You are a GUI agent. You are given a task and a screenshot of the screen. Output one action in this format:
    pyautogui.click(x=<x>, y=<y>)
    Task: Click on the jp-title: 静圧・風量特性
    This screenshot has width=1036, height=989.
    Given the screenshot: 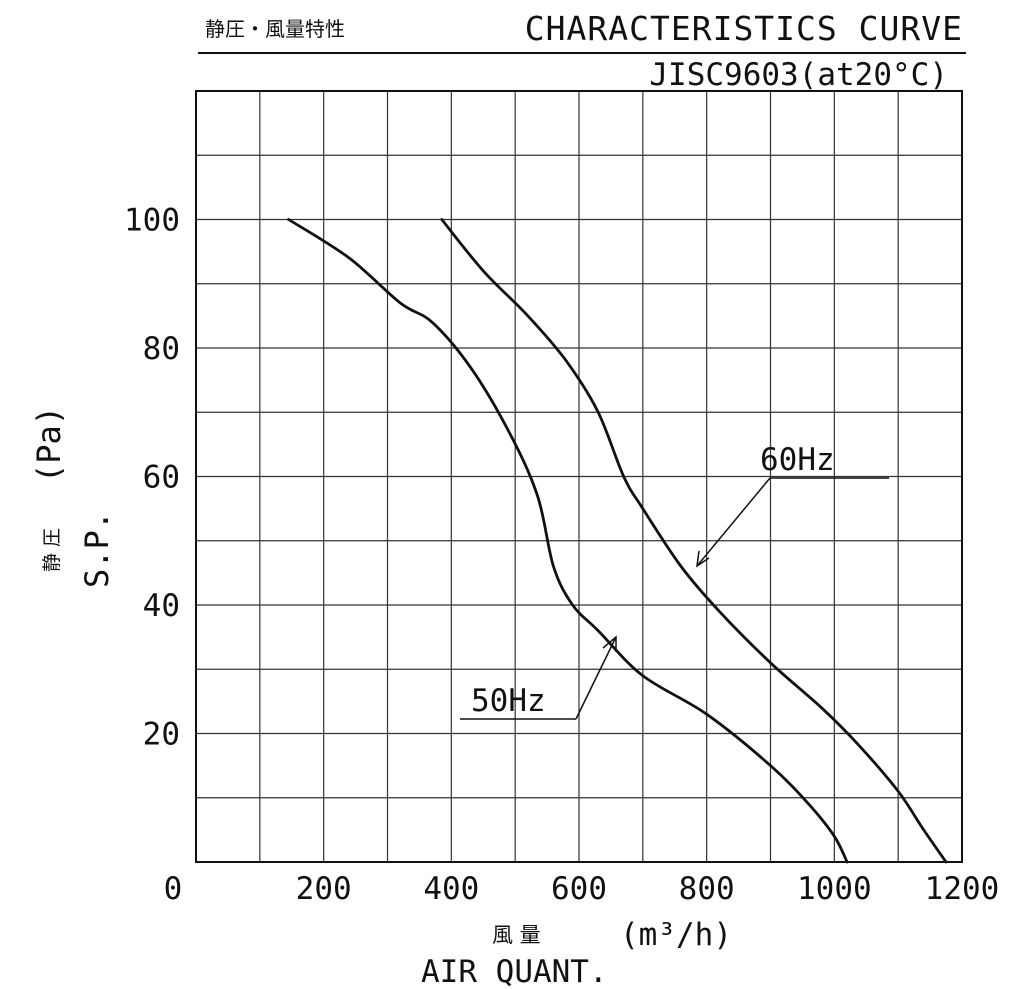 What is the action you would take?
    pyautogui.click(x=275, y=29)
    